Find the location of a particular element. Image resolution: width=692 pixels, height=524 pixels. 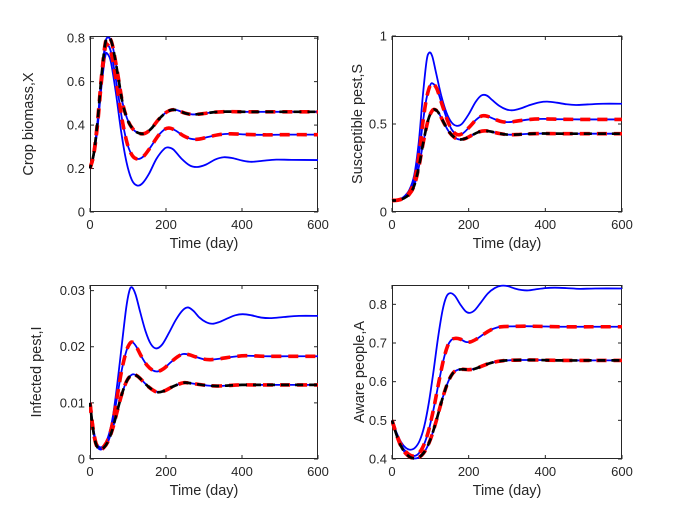

curve-aware-people-case-blue-solid-blue-layer is located at coordinates (507, 367).